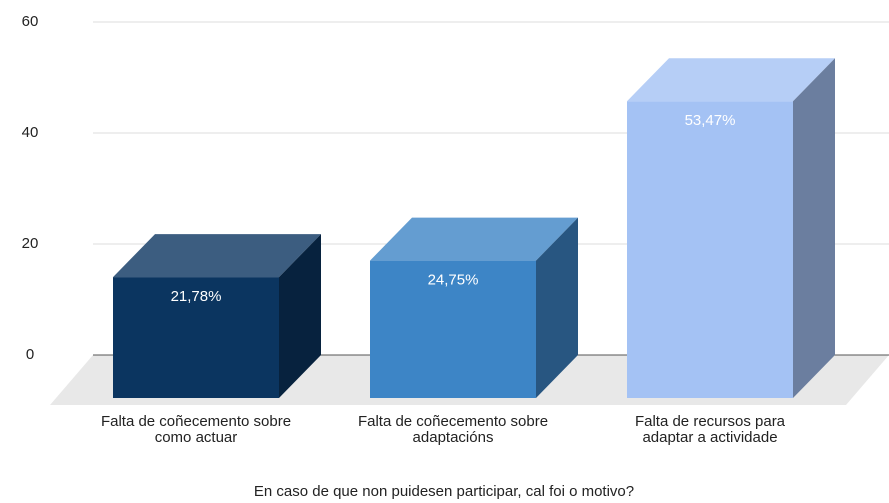 This screenshot has height=503, width=889. I want to click on x-tick-label: Falta de coñecemento sobre como actuar, so click(196, 429).